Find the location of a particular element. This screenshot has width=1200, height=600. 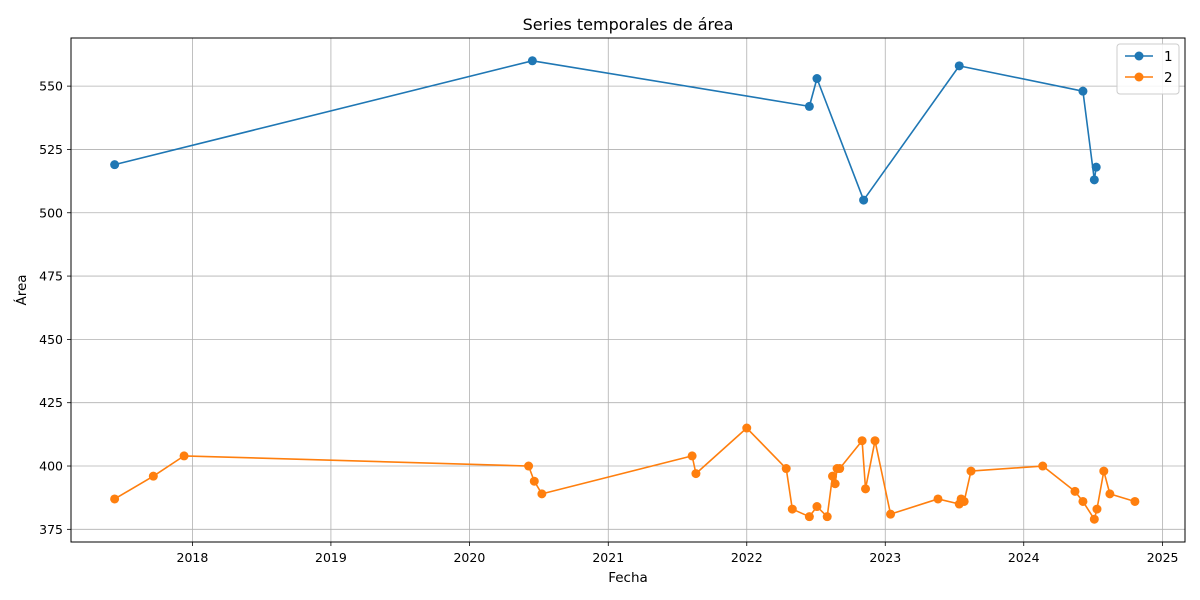

y-tick-label: 500 is located at coordinates (51, 212).